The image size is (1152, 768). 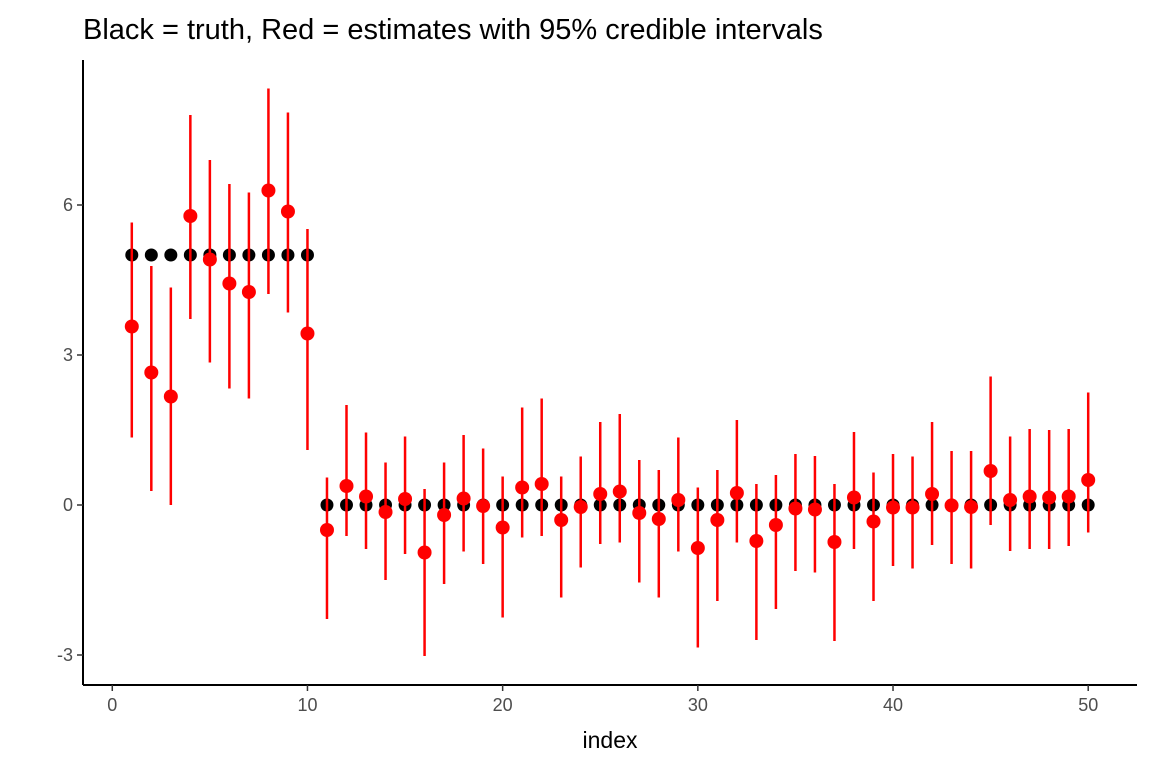 I want to click on x-tick-label: 50, so click(x=1088, y=705).